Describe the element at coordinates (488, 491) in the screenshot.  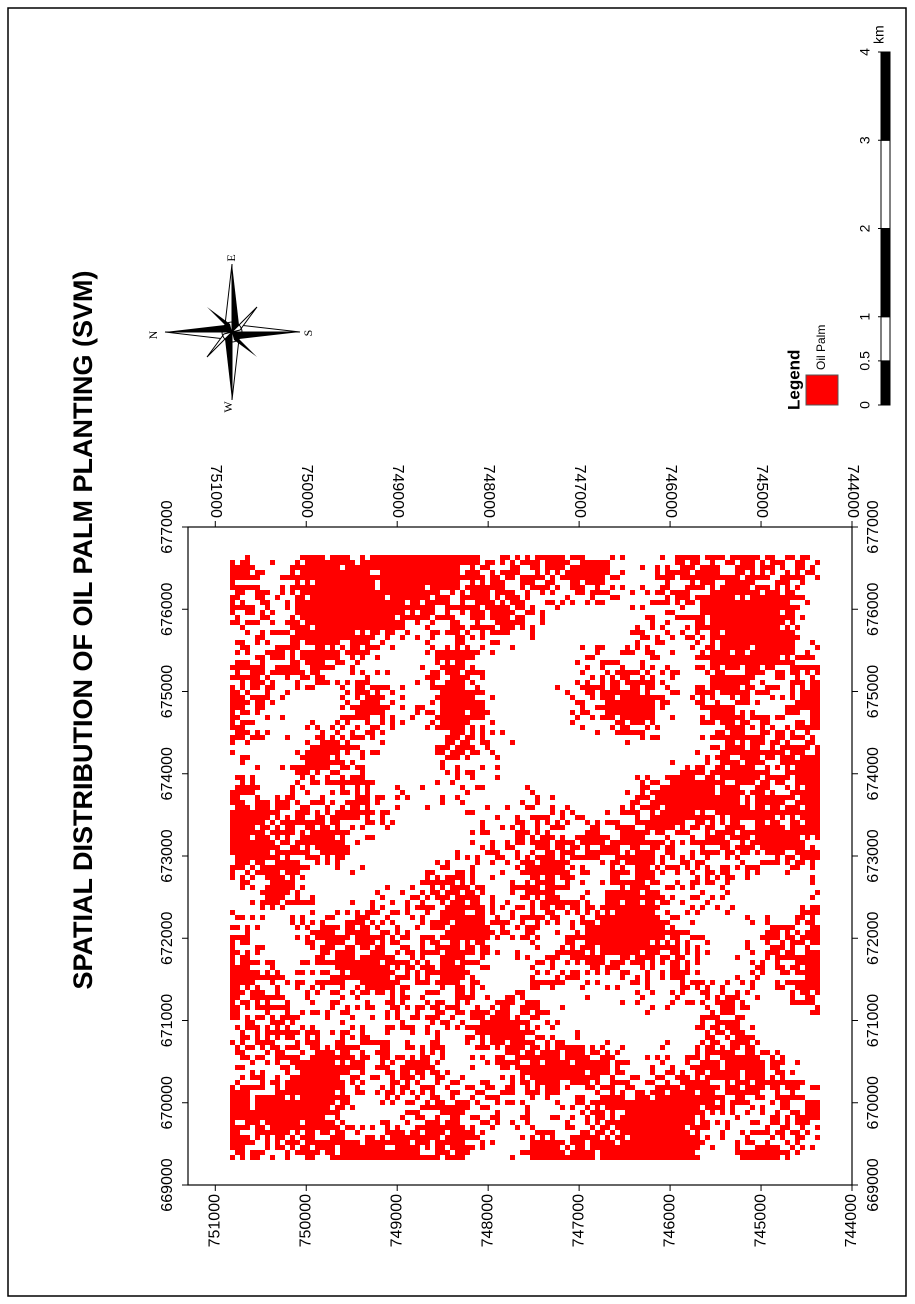
I see `y-tick-label: 748000` at that location.